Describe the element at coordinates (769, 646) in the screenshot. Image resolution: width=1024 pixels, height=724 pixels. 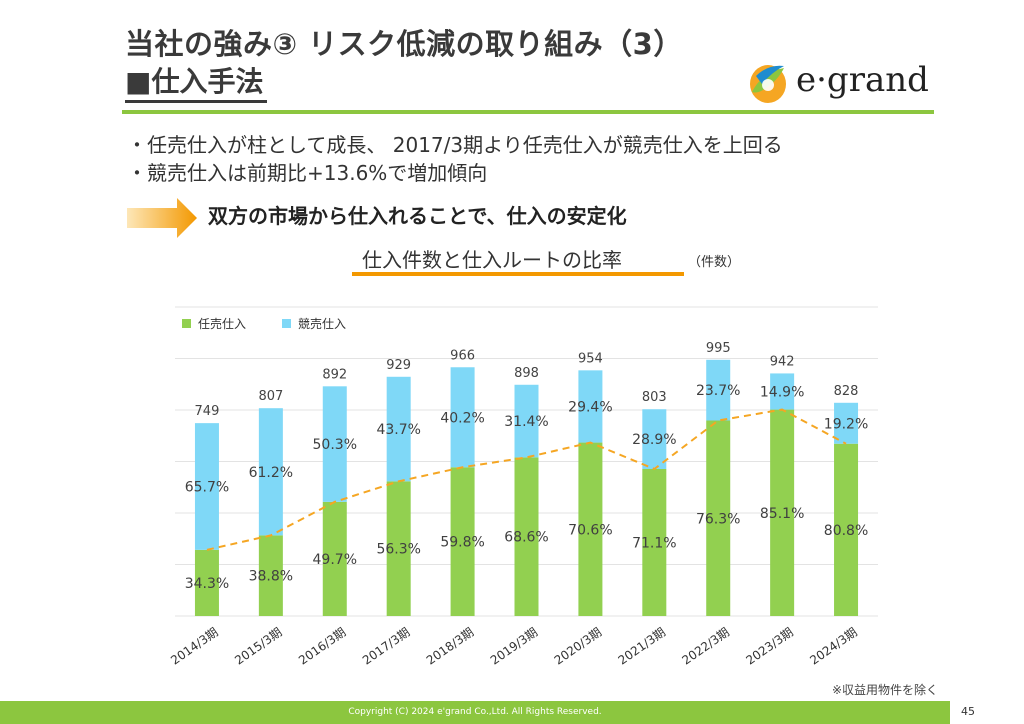
I see `category-label: 2023/3期` at that location.